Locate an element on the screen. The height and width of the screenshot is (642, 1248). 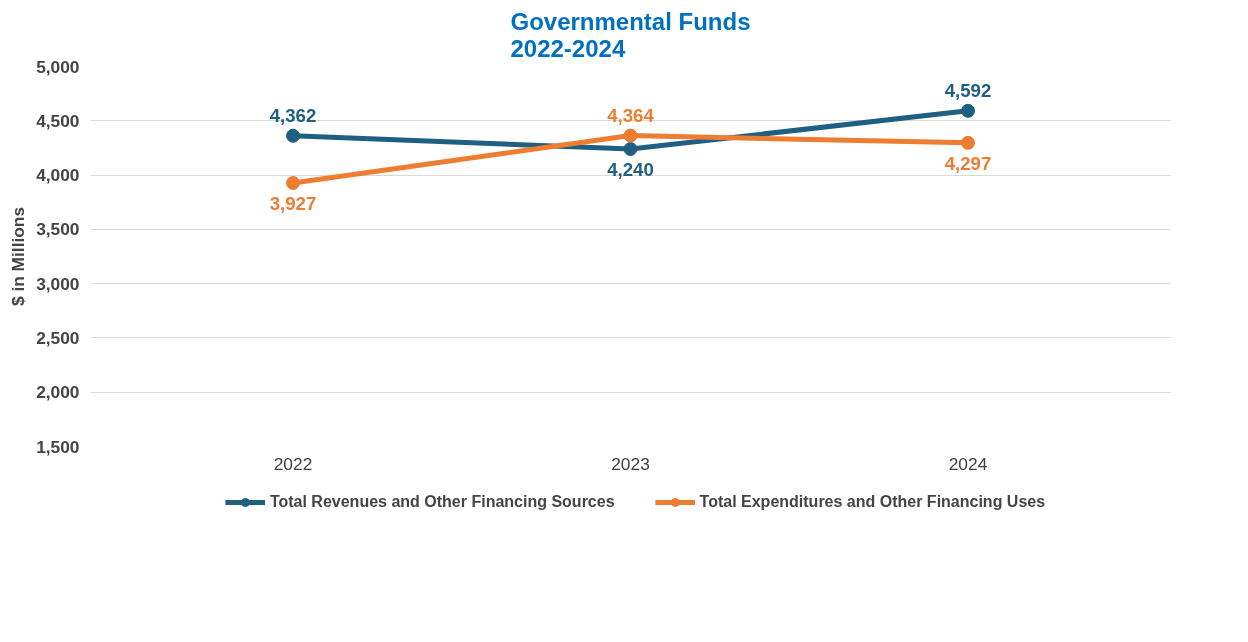
x-tick-label: 2024 is located at coordinates (968, 463).